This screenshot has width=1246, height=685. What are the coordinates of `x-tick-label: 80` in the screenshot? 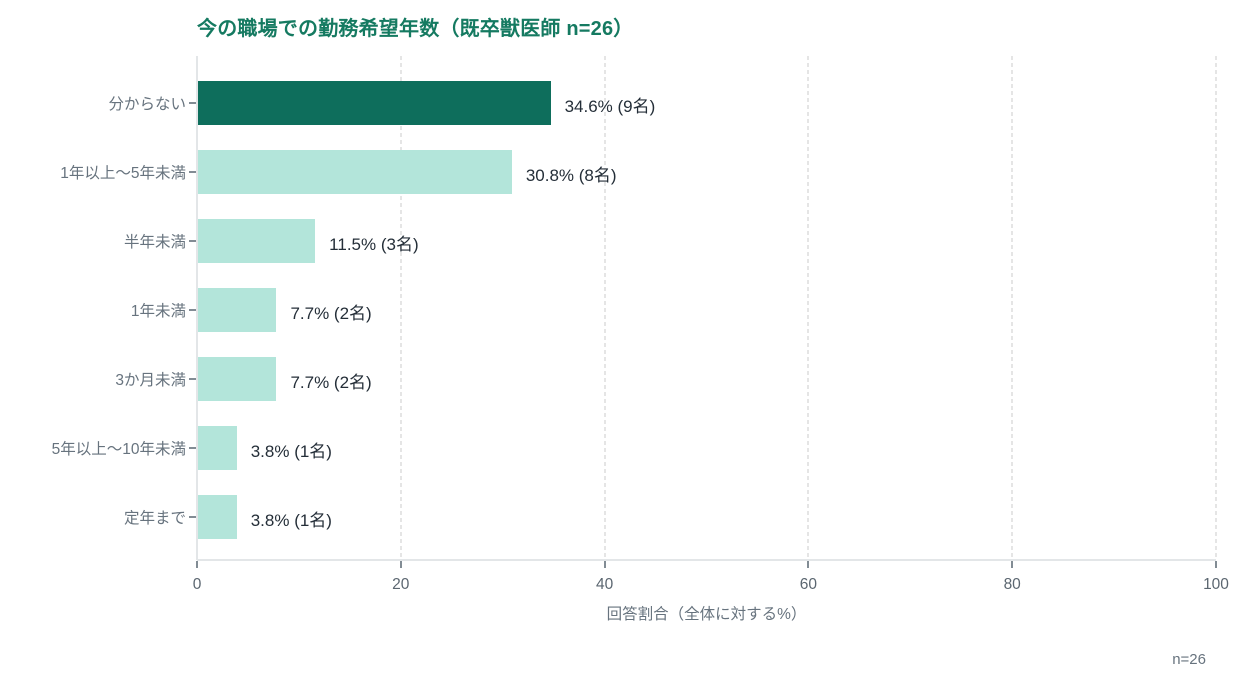 It's located at (1012, 584).